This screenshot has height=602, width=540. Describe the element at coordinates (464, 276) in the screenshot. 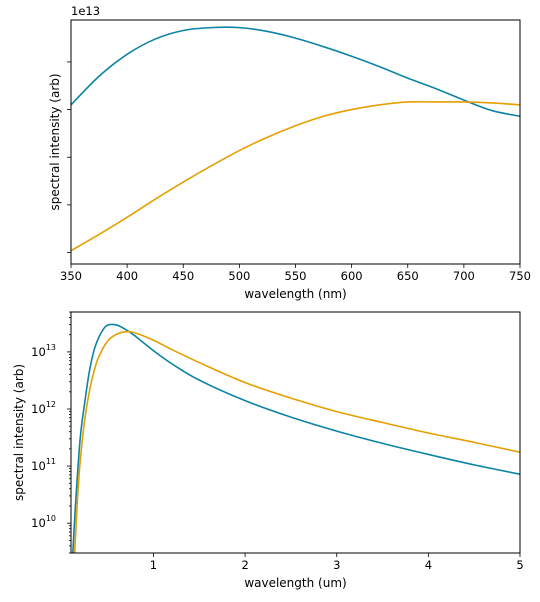

I see `p1-x-tick-label: 700` at that location.